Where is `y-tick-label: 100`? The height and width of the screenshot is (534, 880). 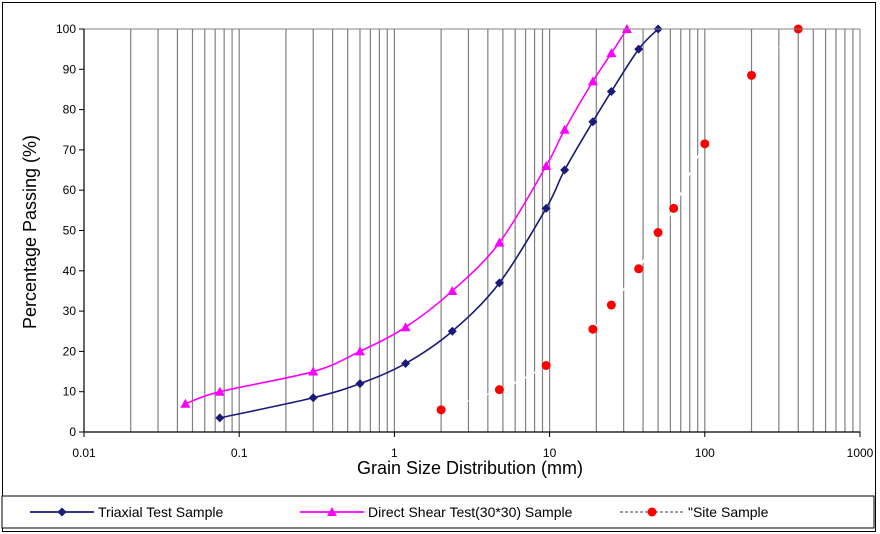 y-tick-label: 100 is located at coordinates (66, 29).